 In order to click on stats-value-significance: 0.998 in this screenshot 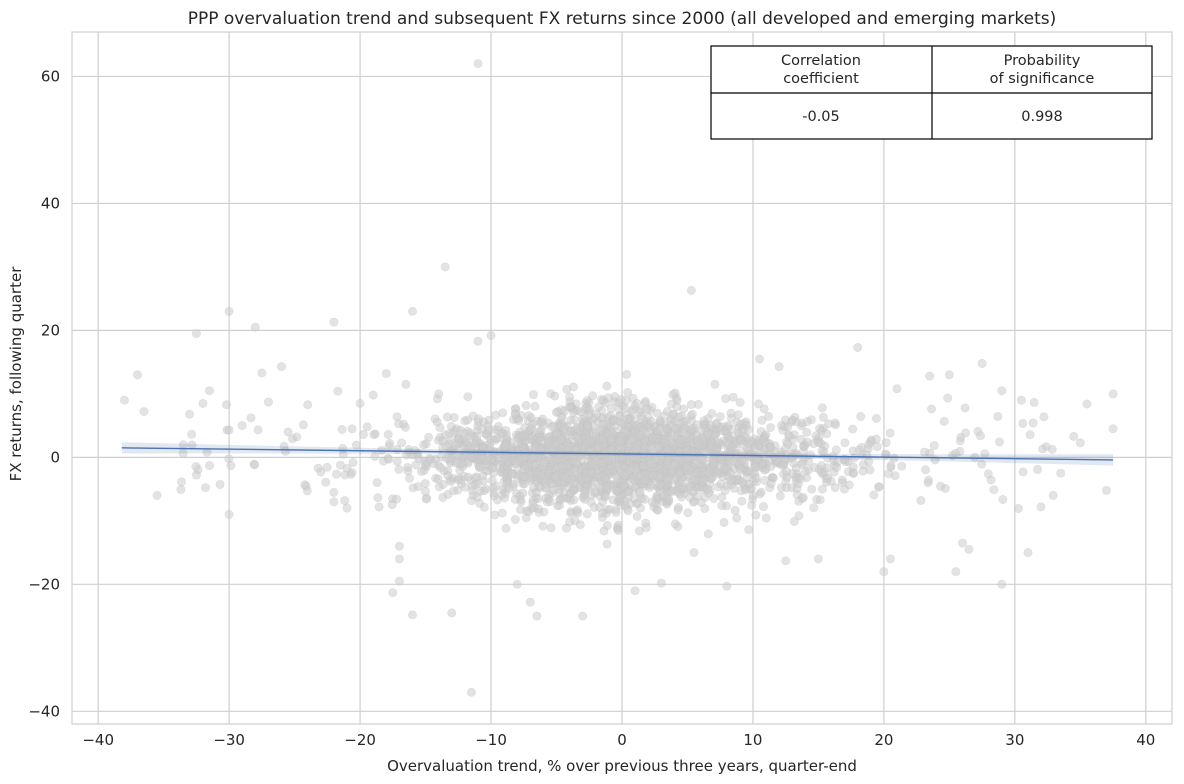, I will do `click(1042, 117)`.